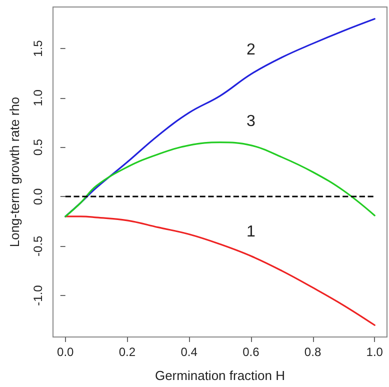  I want to click on y-tick-label: 0.5, so click(38, 147).